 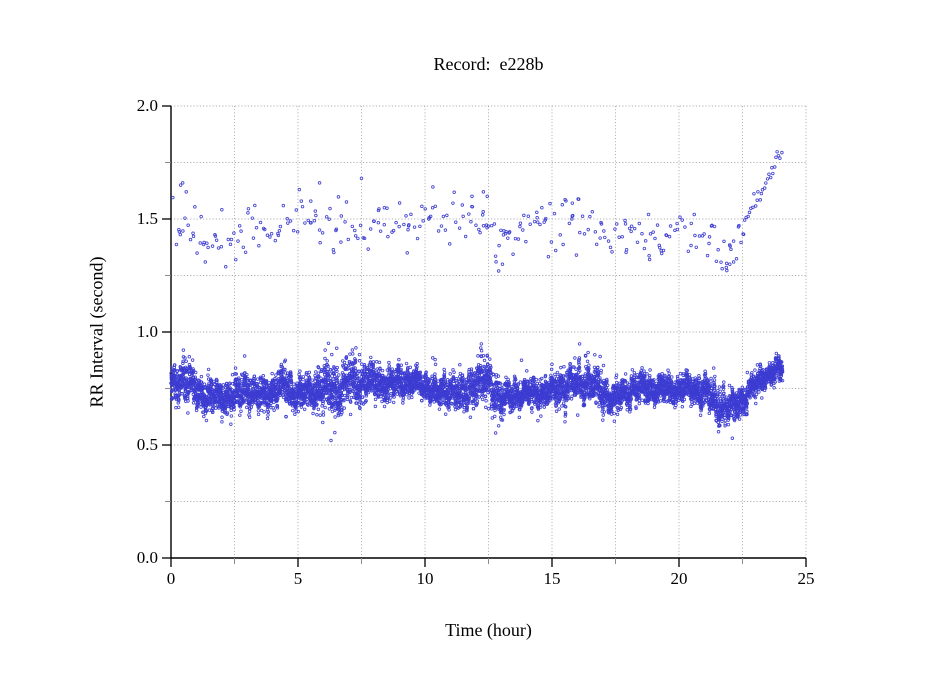 What do you see at coordinates (171, 578) in the screenshot?
I see `x-tick-label: 0` at bounding box center [171, 578].